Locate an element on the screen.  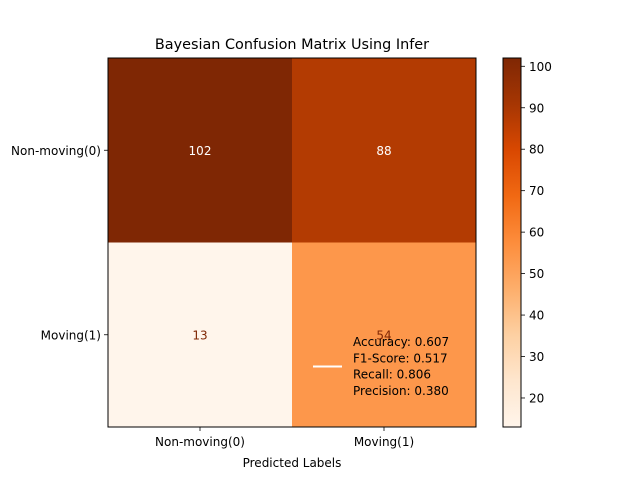
colorbar-tick-label: 60 is located at coordinates (536, 233).